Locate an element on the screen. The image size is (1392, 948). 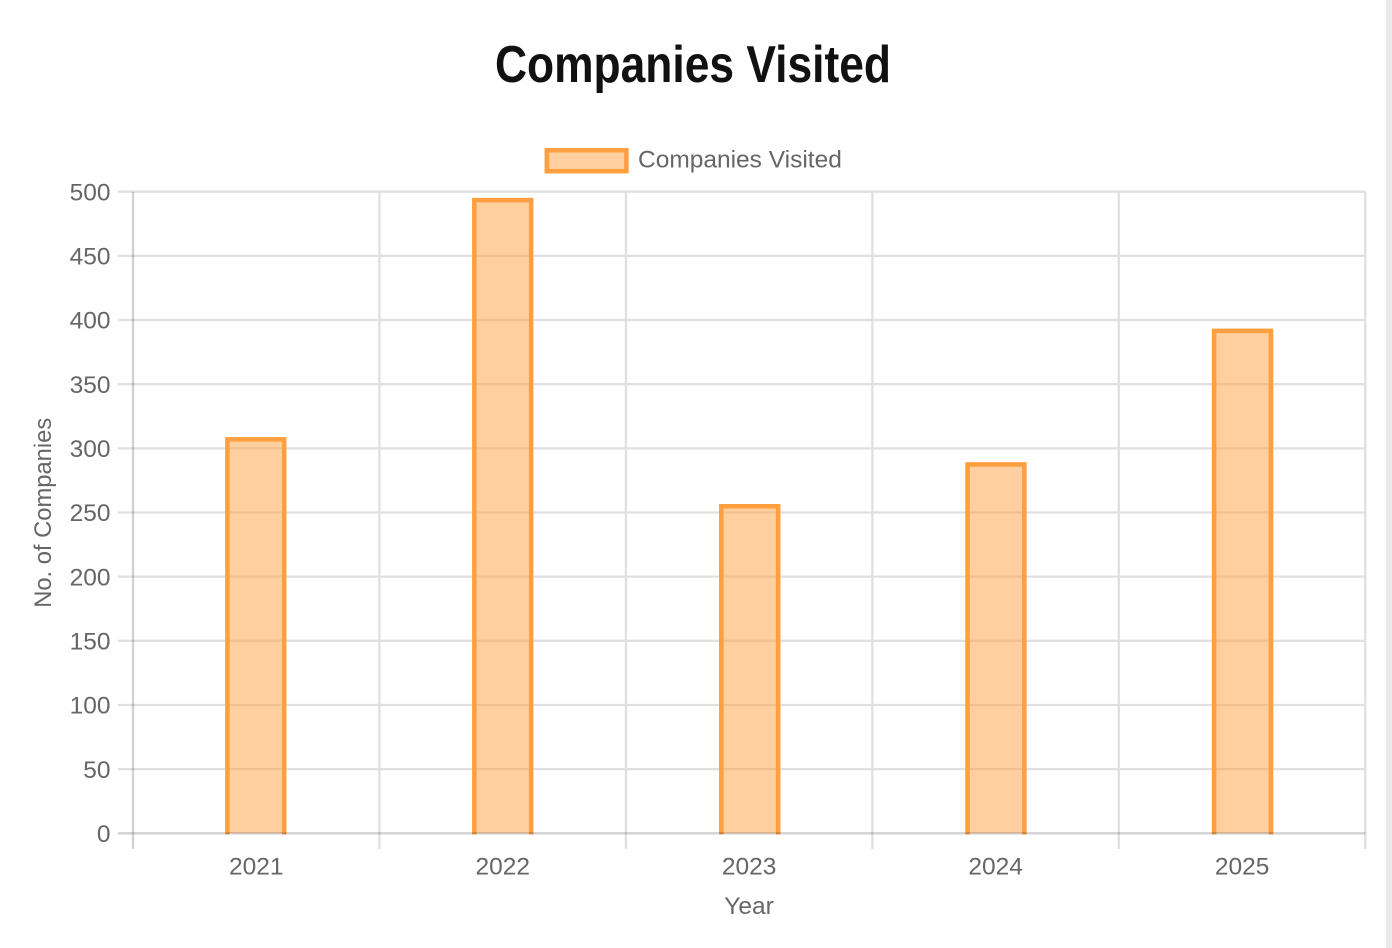
svg-text: 300 is located at coordinates (90, 449).